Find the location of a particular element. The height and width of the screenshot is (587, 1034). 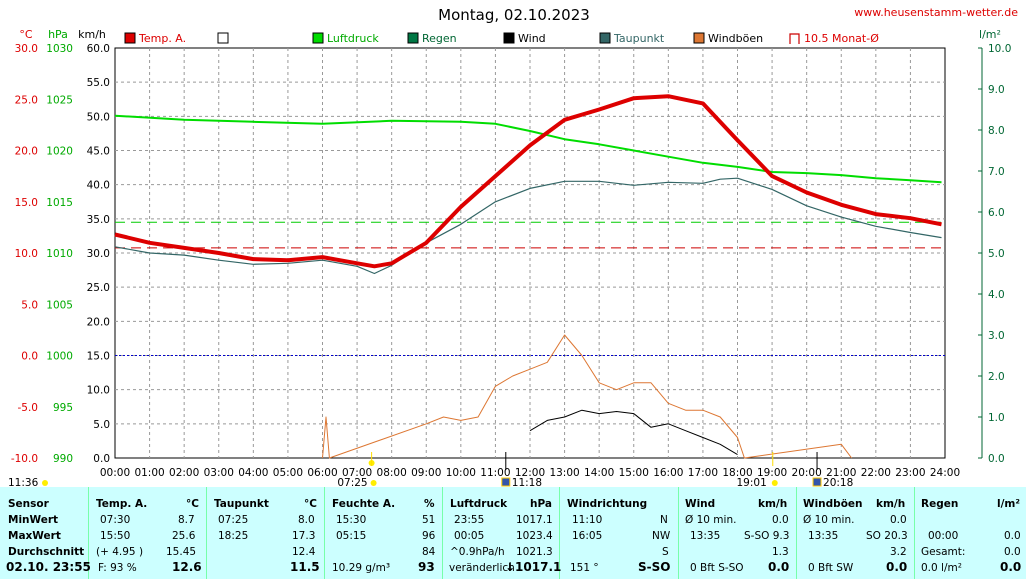

wind-tick-label: 10.0 is located at coordinates (98, 391).